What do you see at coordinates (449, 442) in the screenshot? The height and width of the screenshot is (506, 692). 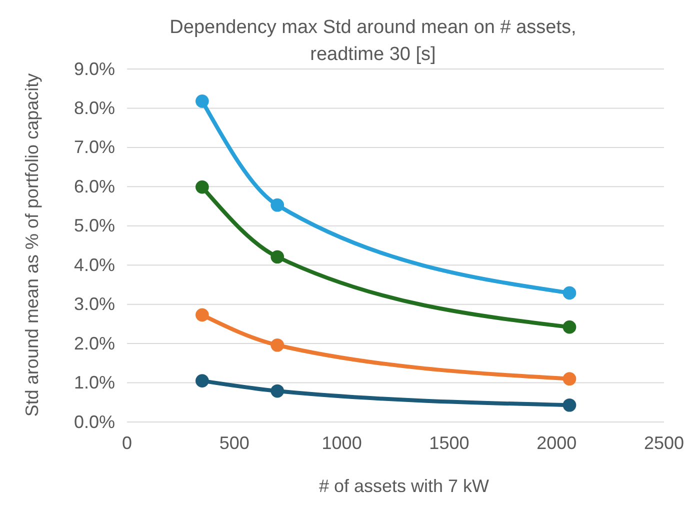 I see `x-tick-label: 1500` at bounding box center [449, 442].